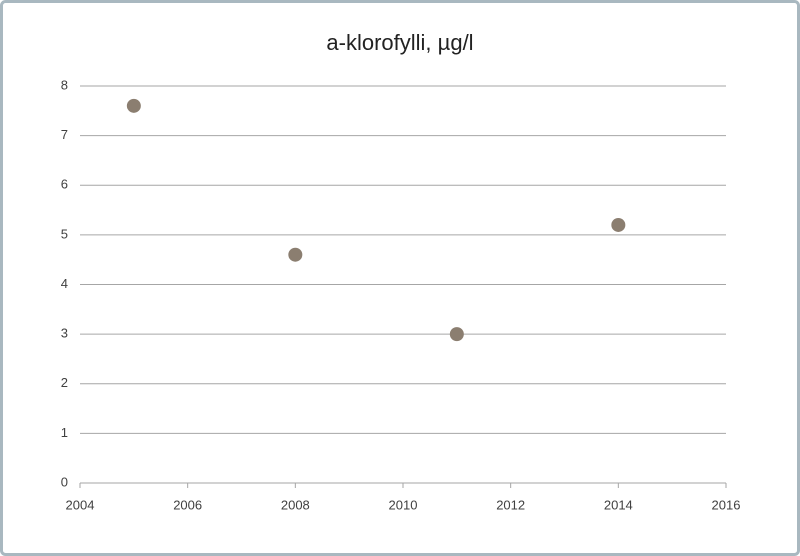 This screenshot has width=800, height=556. Describe the element at coordinates (64, 481) in the screenshot. I see `y-tick-label: 0` at that location.